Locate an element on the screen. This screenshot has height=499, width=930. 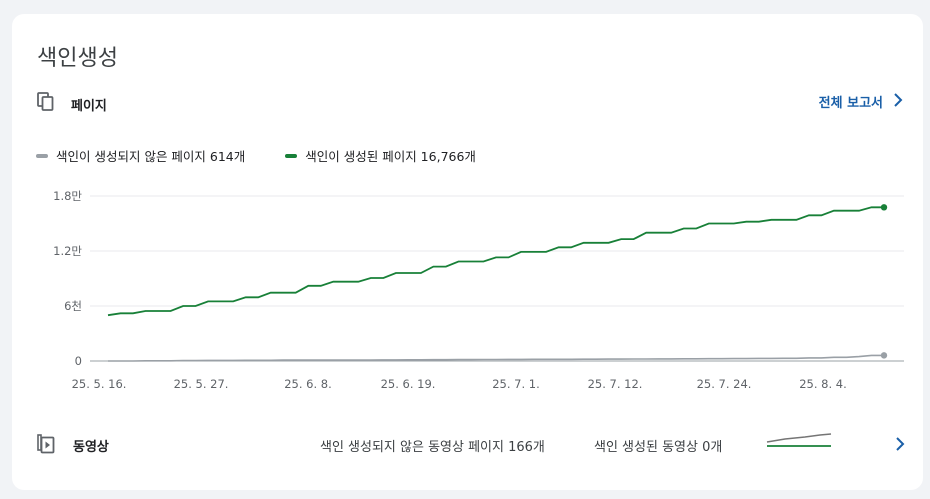
y-tick-label: 1.8만 is located at coordinates (67, 196).